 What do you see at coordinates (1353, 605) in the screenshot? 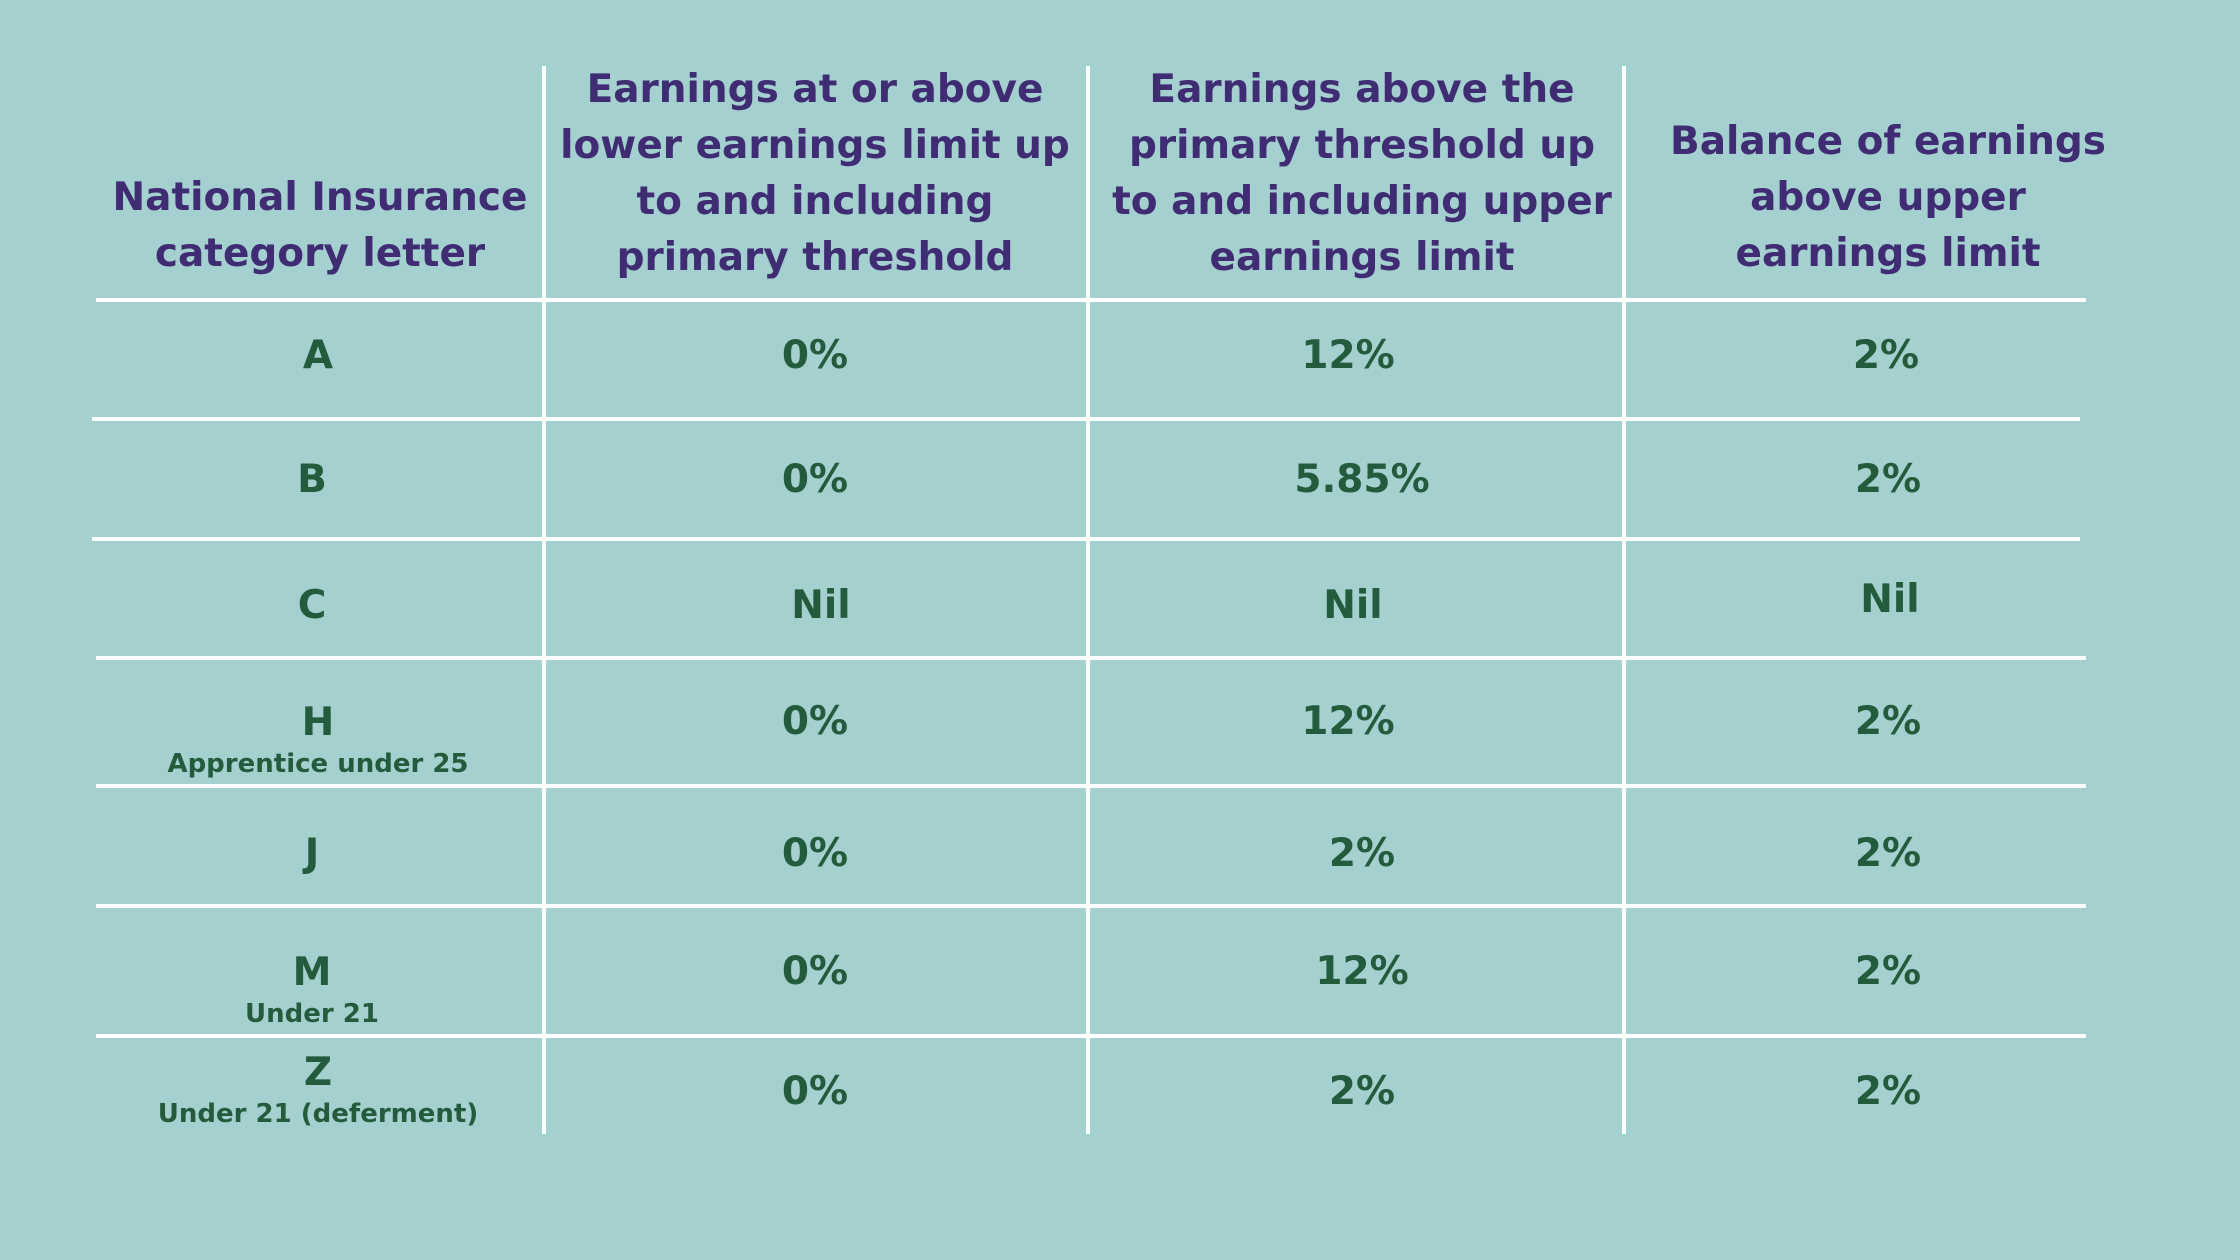
I see `rate-pt-to-uel: Nil` at bounding box center [1353, 605].